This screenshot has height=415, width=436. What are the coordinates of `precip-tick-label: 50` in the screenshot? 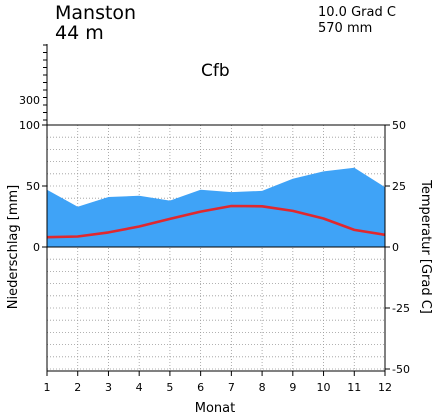 It's located at (33, 186).